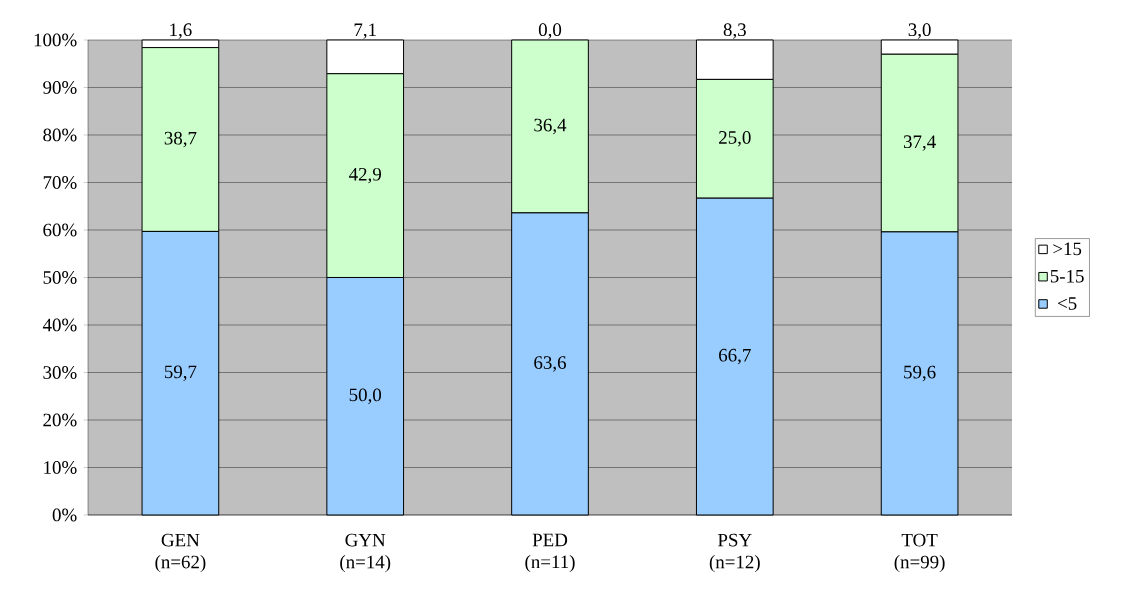 Image resolution: width=1136 pixels, height=601 pixels. I want to click on data-label: 50,0, so click(365, 396).